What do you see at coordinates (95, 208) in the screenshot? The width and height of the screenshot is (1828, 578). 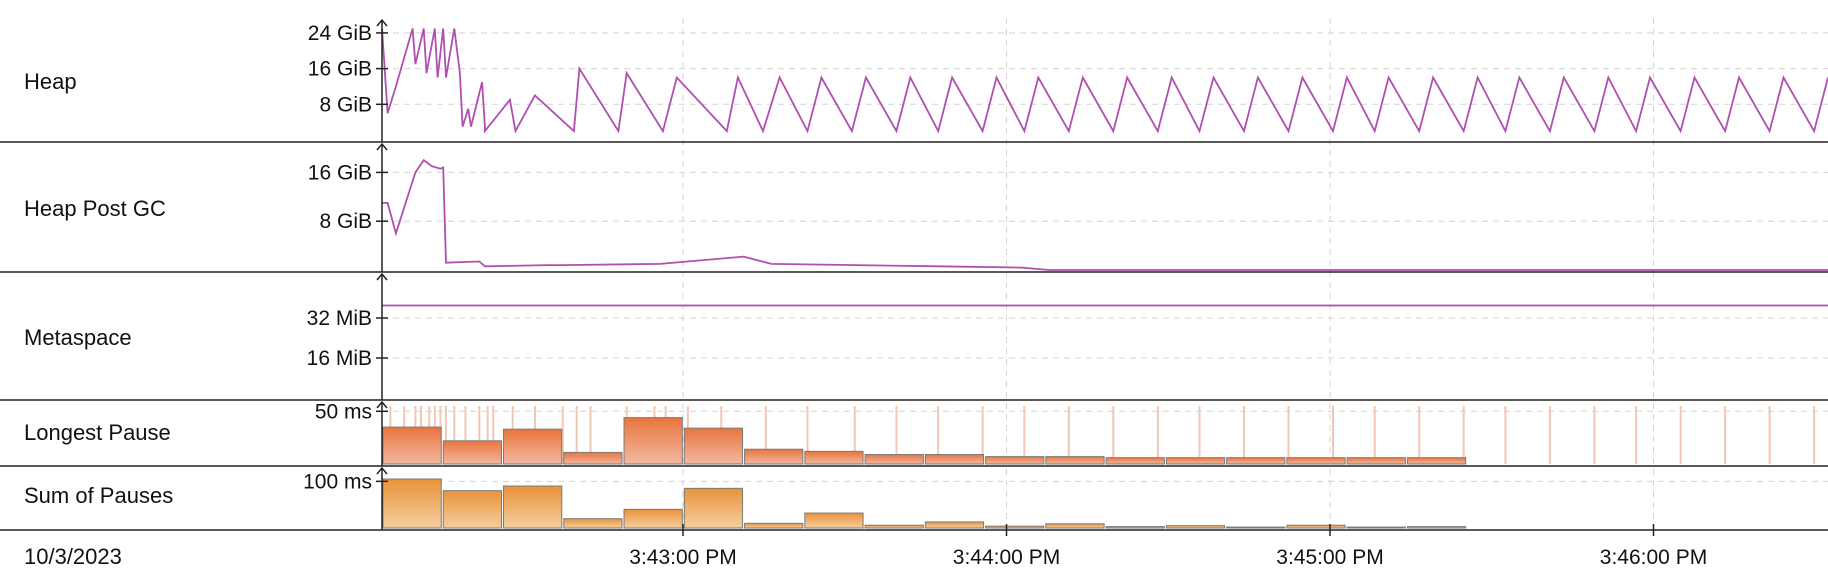 I see `row-label-heap-post-gc: Heap Post GC` at bounding box center [95, 208].